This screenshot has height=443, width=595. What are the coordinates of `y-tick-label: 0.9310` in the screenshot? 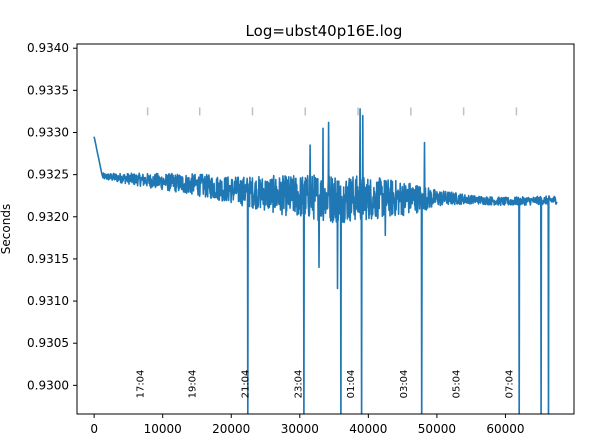 It's located at (48, 301).